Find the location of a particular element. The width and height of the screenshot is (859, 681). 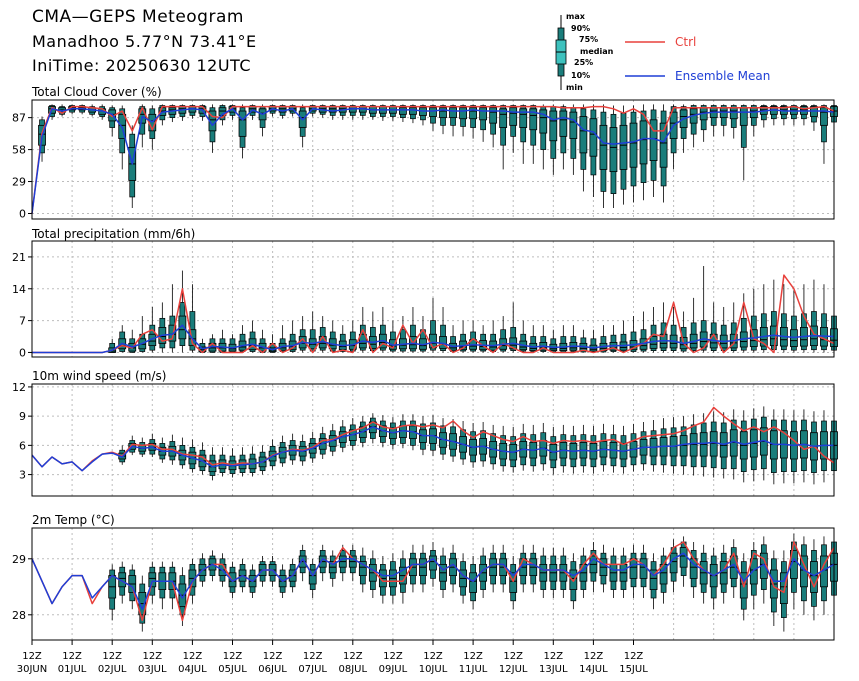

x-tick-label-date: 10JUL is located at coordinates (433, 669).